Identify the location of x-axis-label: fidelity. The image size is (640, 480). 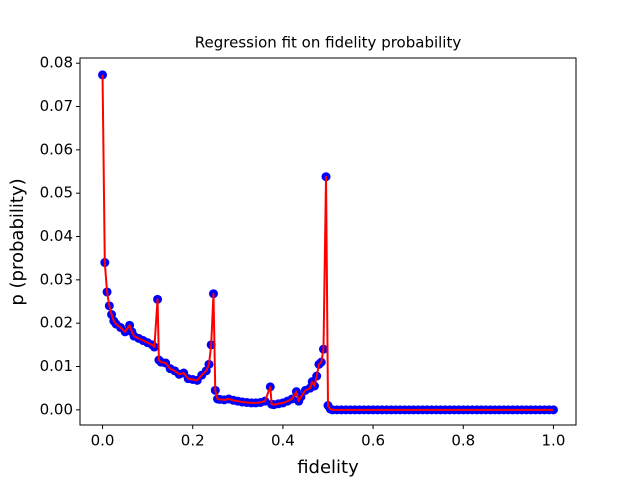
(328, 467).